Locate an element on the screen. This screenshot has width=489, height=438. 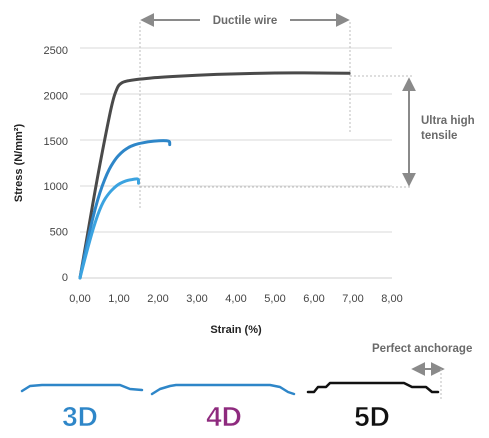
product-label-5d: 5D is located at coordinates (372, 416).